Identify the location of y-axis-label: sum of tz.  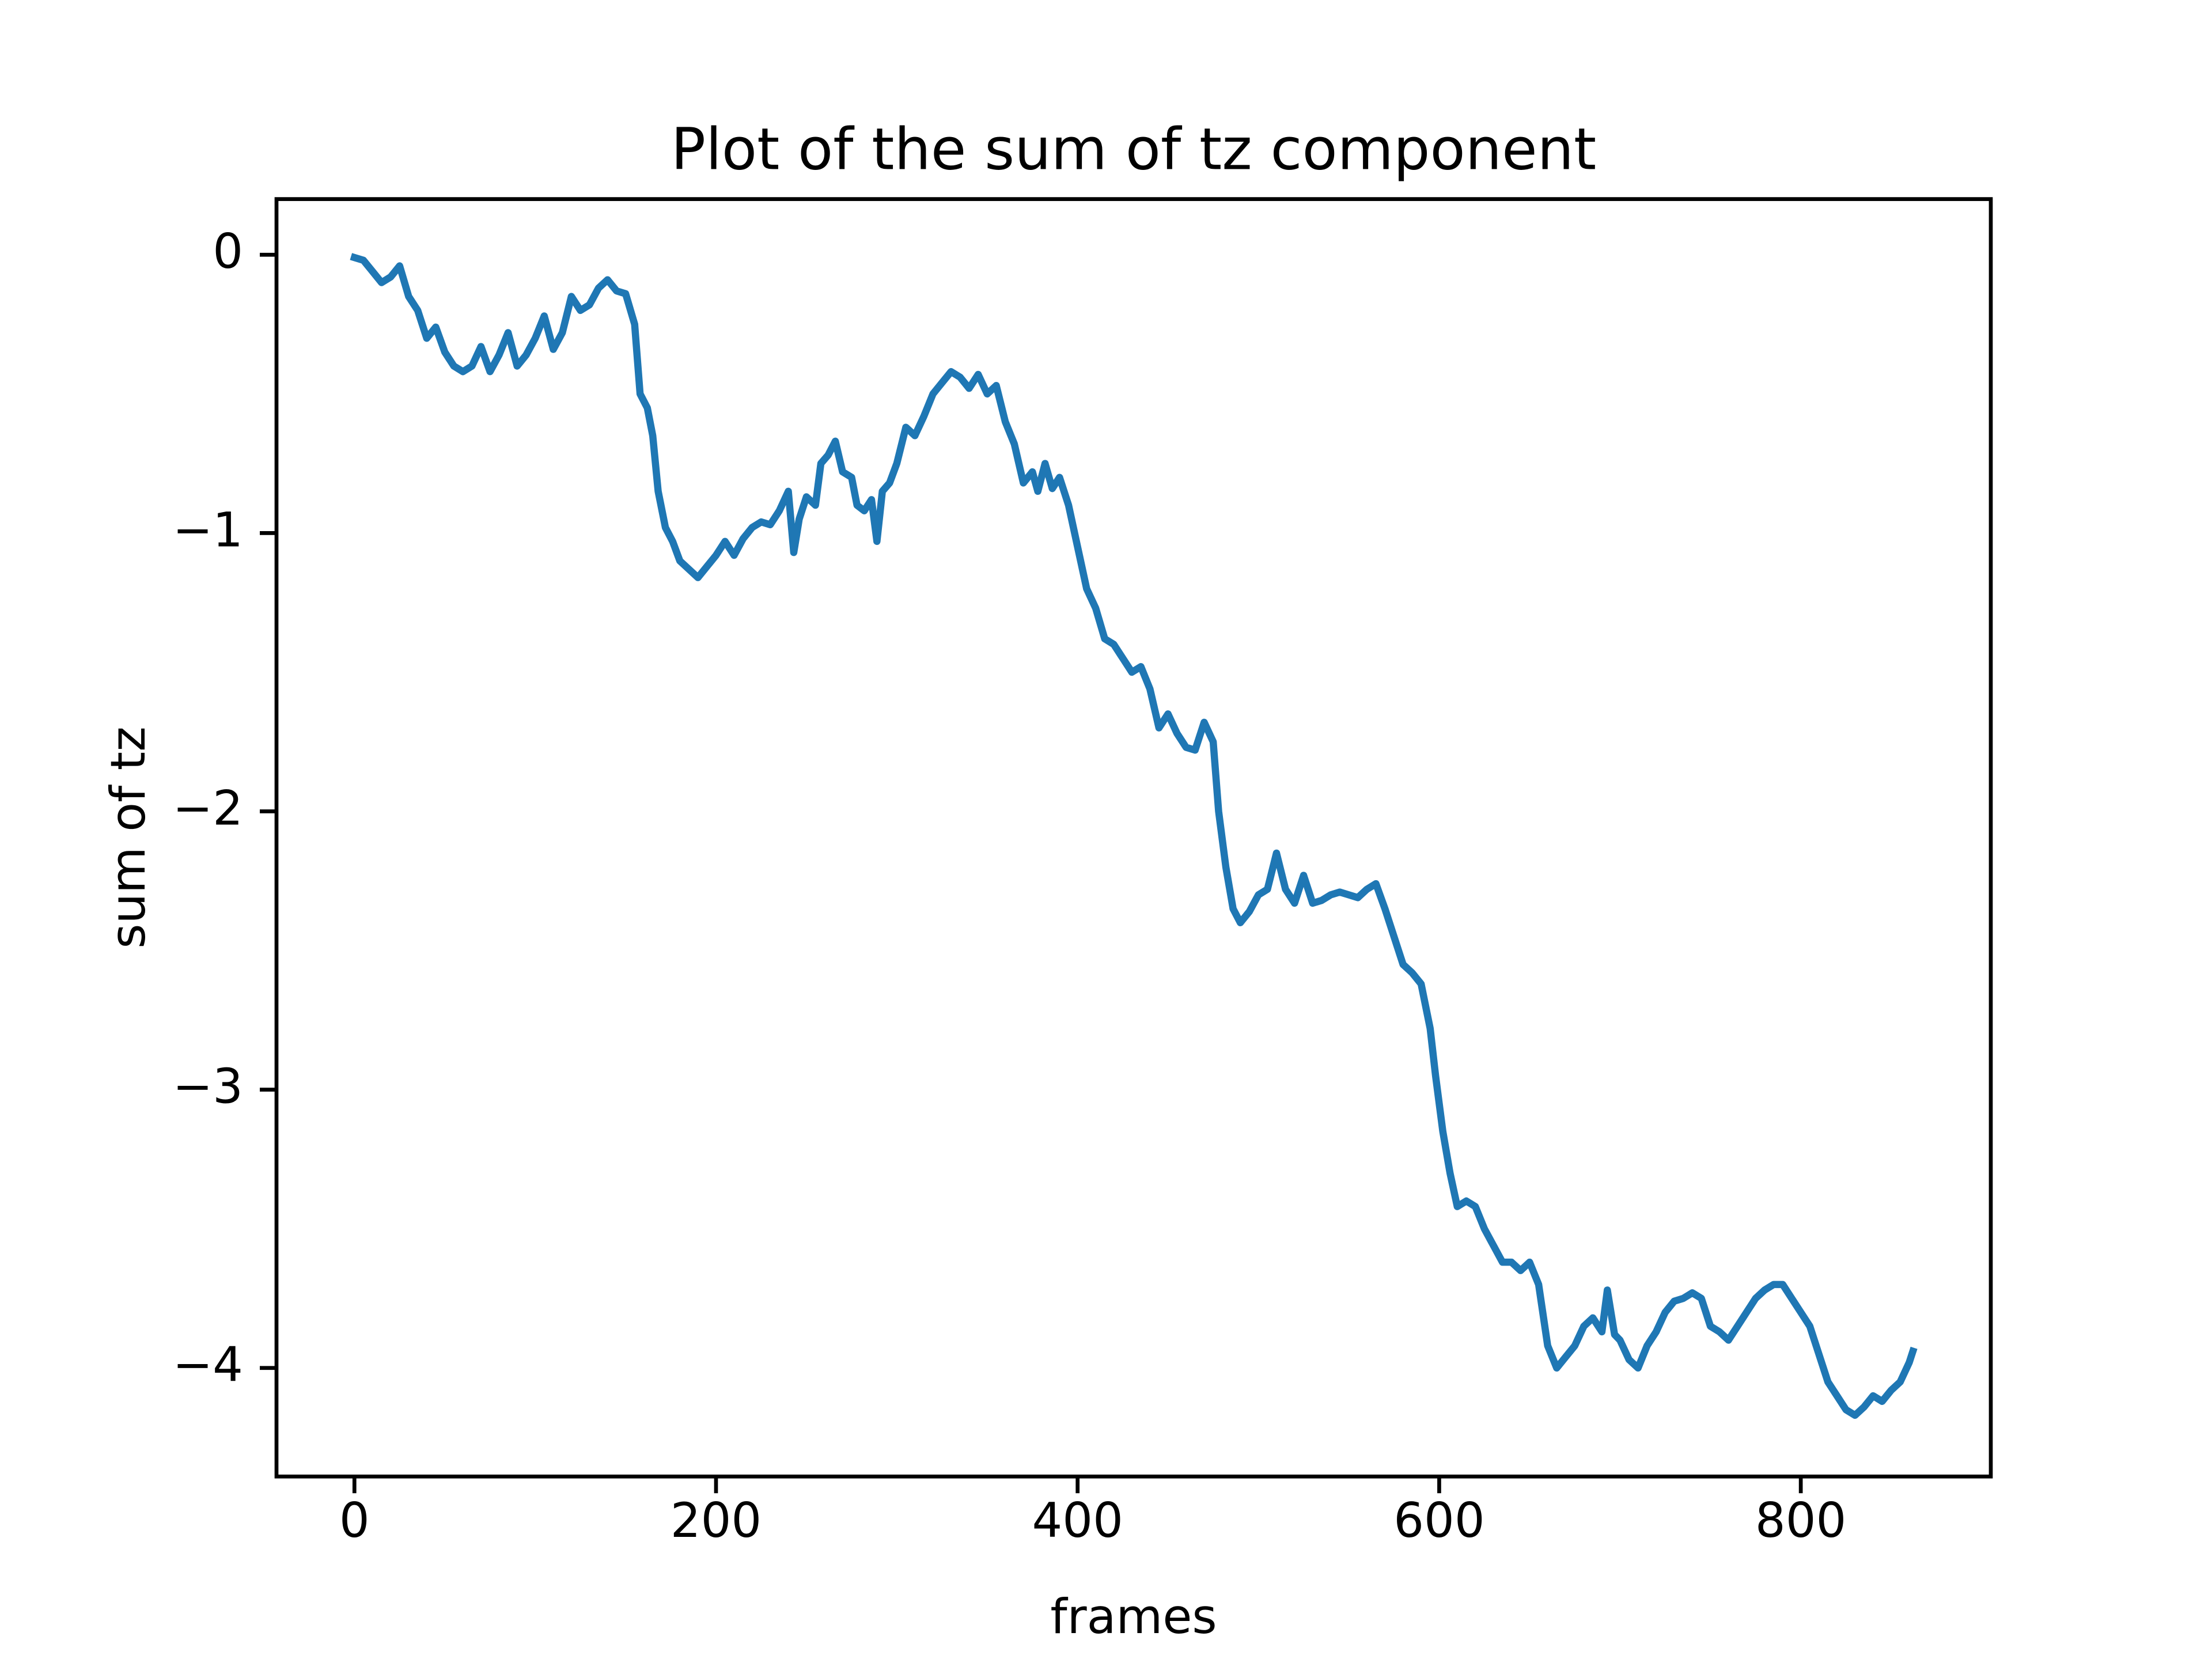
(128, 837).